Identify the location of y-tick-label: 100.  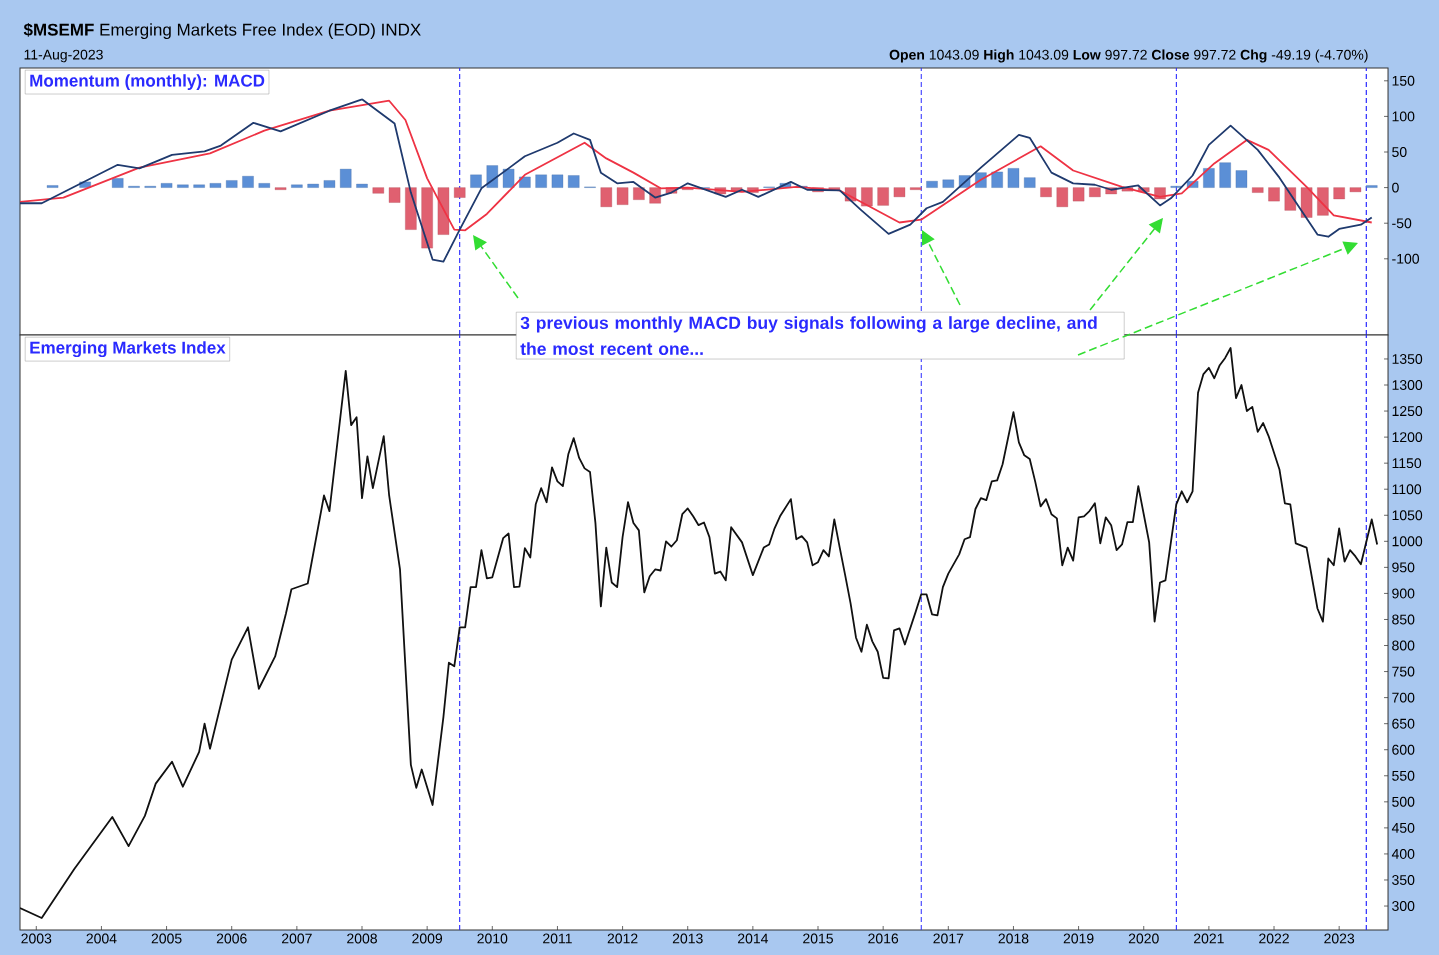
(1403, 116).